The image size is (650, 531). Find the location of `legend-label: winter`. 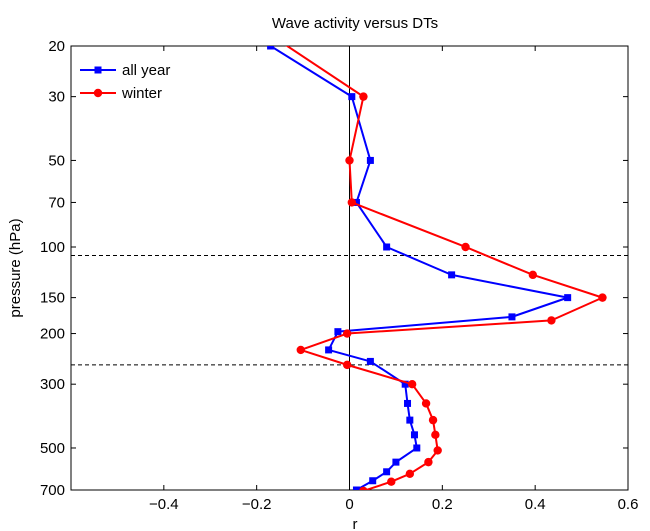

legend-label: winter is located at coordinates (141, 93).